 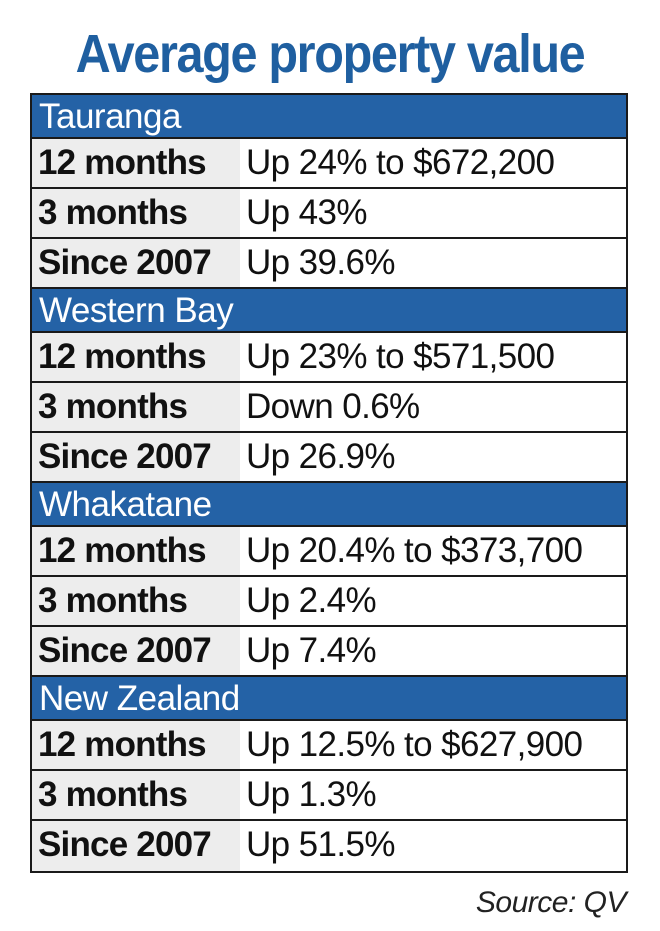 What do you see at coordinates (433, 357) in the screenshot?
I see `row-value: Up 23% to $571,500` at bounding box center [433, 357].